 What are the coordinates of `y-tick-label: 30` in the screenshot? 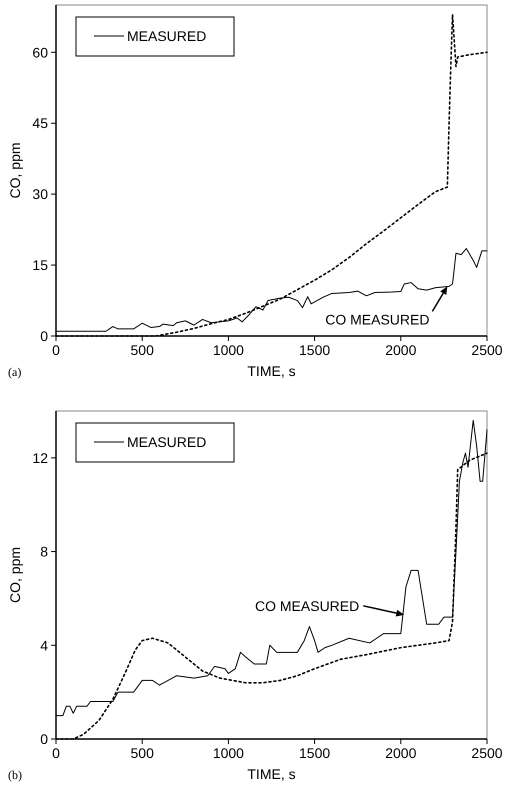 It's located at (40, 194).